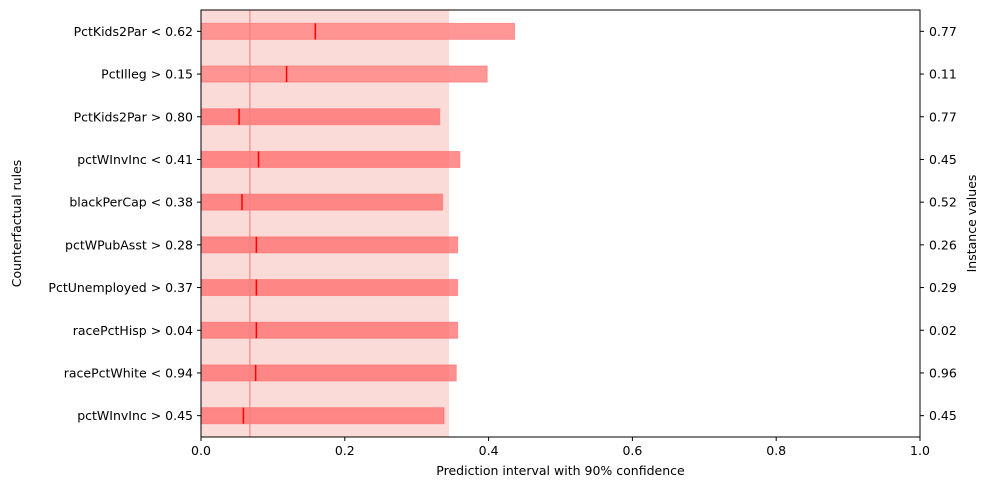  I want to click on x-tick-label: 0.6, so click(632, 450).